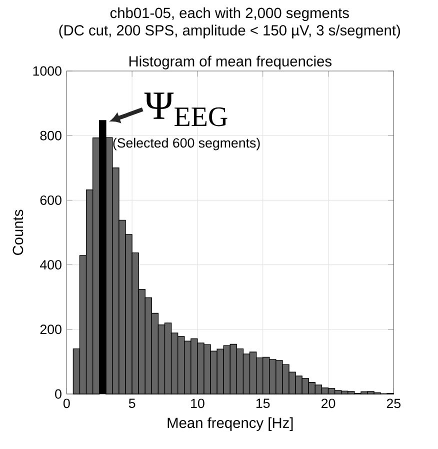 Image resolution: width=438 pixels, height=449 pixels. I want to click on y-tick-label: 1000, so click(47, 71).